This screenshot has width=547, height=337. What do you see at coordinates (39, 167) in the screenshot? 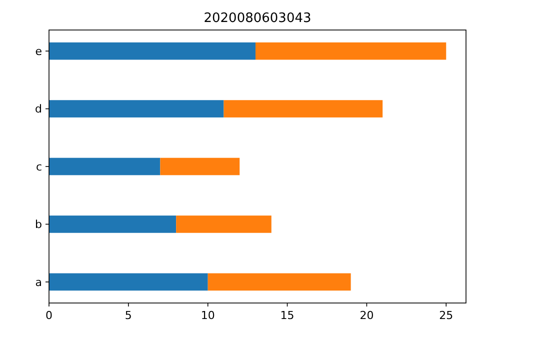
I see `y-tick-label: c` at bounding box center [39, 167].